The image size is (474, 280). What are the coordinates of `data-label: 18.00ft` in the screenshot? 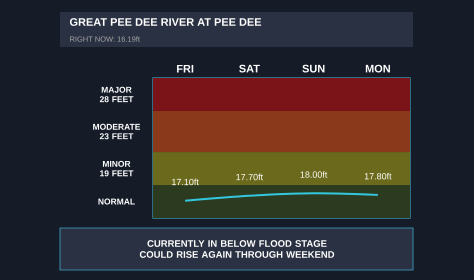 It's located at (314, 174).